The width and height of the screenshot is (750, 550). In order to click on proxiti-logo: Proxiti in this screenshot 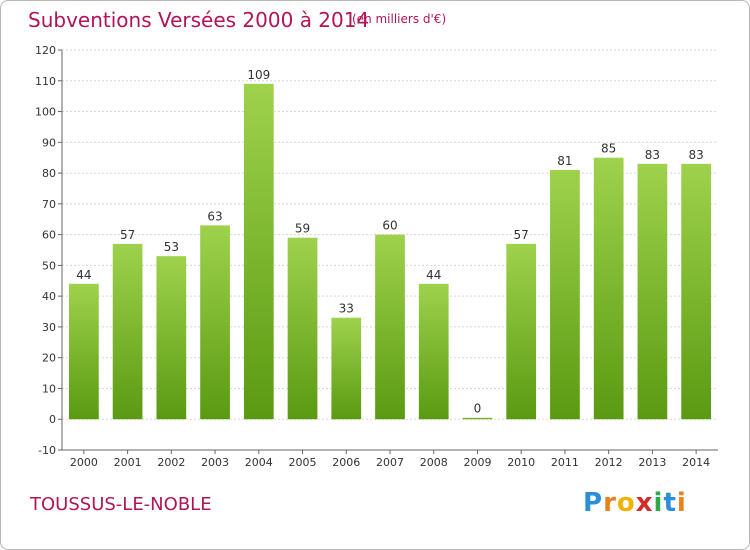, I will do `click(635, 503)`.